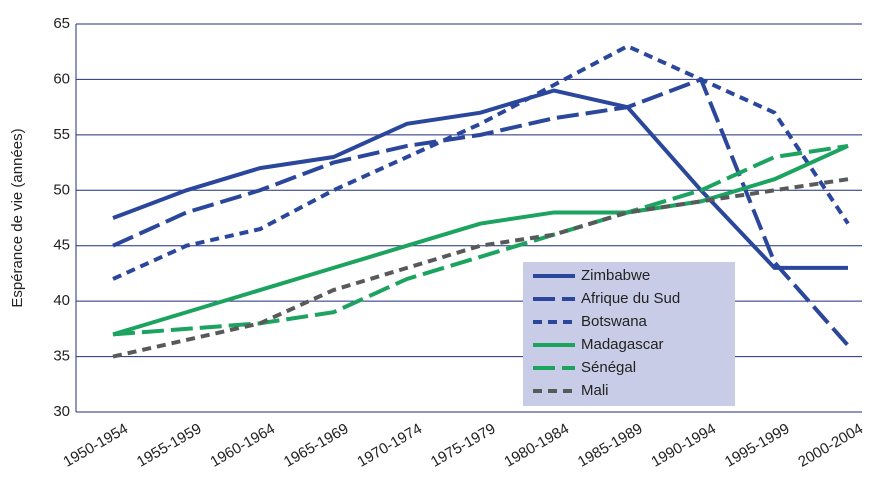 This screenshot has width=875, height=488. What do you see at coordinates (622, 344) in the screenshot?
I see `legend-label: Madagascar` at bounding box center [622, 344].